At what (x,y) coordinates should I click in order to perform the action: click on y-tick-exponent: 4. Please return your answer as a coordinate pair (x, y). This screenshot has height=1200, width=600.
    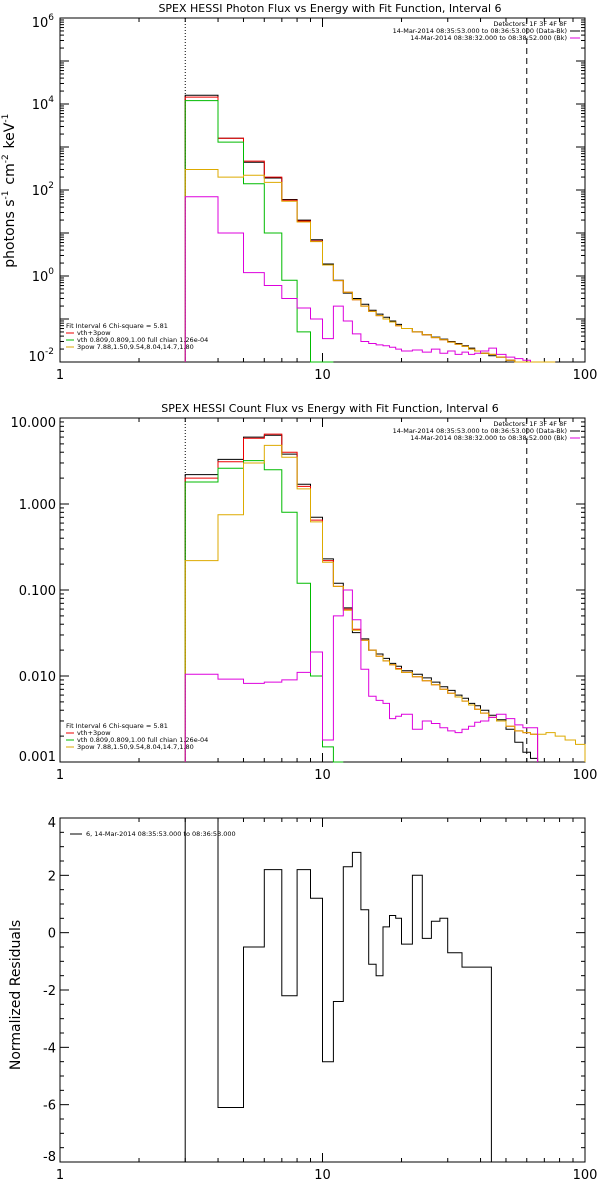
    Looking at the image, I should click on (51, 100).